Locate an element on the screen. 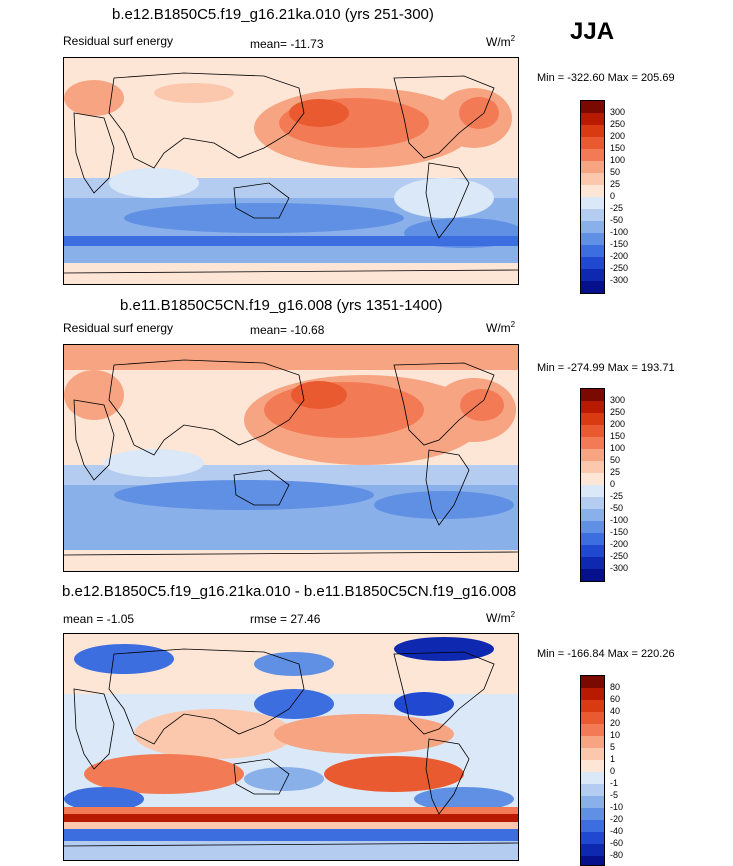  panel-2-colorbar-tick: -200 is located at coordinates (619, 544).